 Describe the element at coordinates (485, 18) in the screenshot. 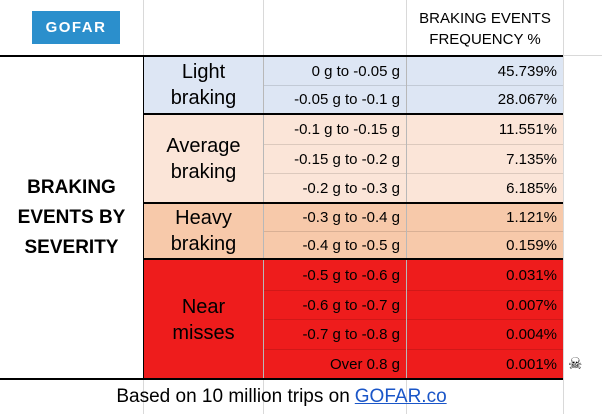

I see `frequency-header-line1: BRAKING EVENTS` at that location.